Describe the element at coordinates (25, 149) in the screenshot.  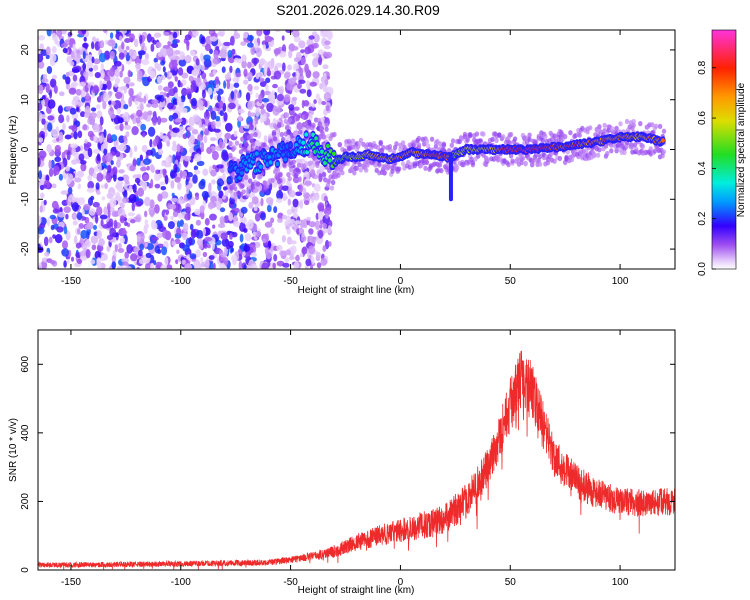
I see `y-tick-label: 0` at that location.